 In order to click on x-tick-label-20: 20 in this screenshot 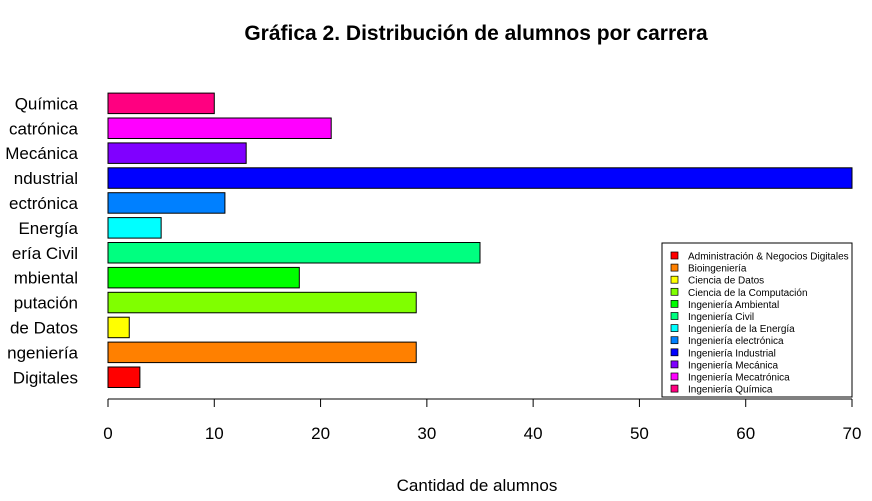, I will do `click(320, 433)`.